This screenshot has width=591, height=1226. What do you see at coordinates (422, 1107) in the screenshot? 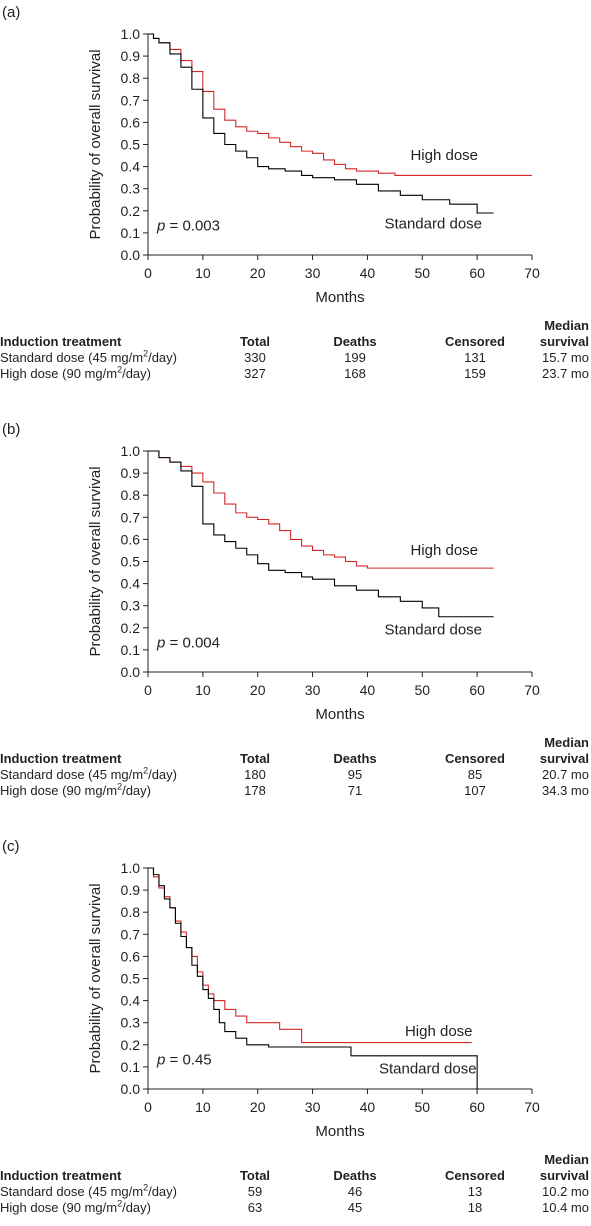
I see `x-tick-label: 50` at bounding box center [422, 1107].